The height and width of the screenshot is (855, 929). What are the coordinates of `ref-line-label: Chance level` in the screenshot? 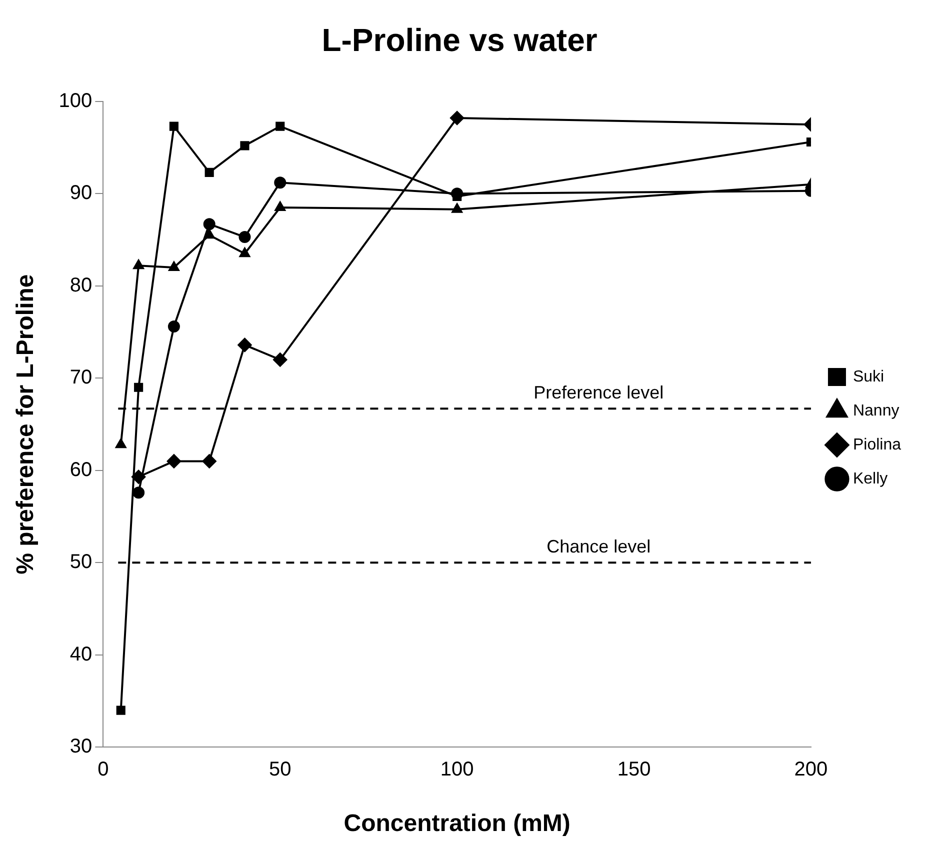 It's located at (598, 546).